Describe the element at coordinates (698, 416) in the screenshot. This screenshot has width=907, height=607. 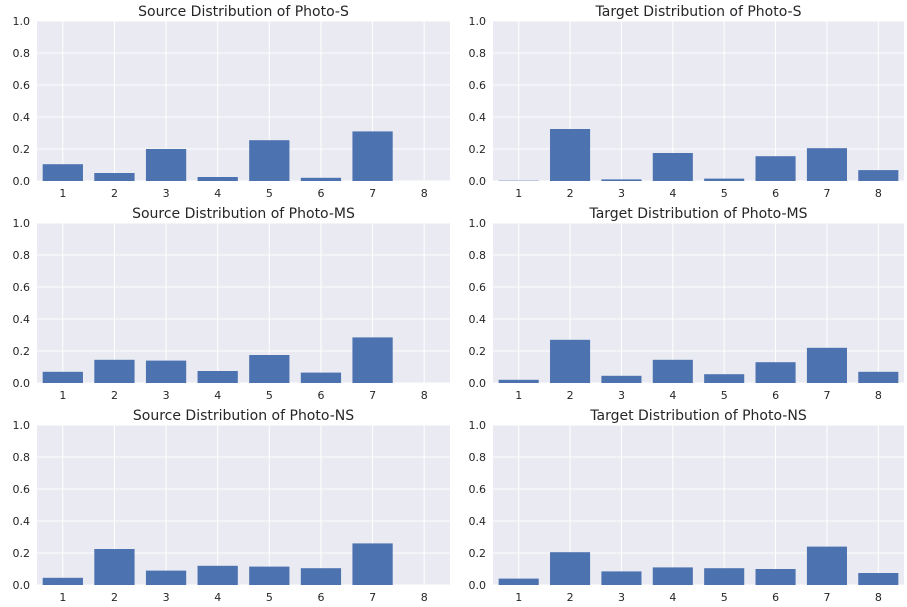
I see `chart-title: Target Distribution of Photo-NS` at that location.